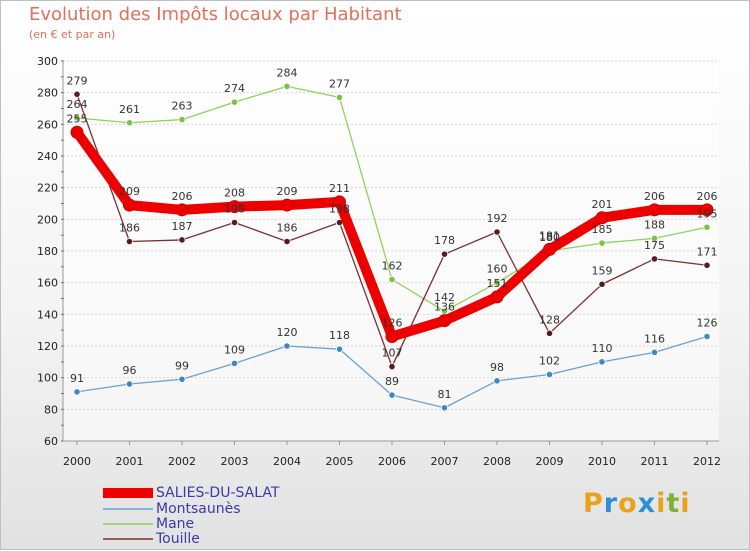 This screenshot has width=750, height=551. I want to click on proxiti-logo: Proxiti, so click(637, 503).